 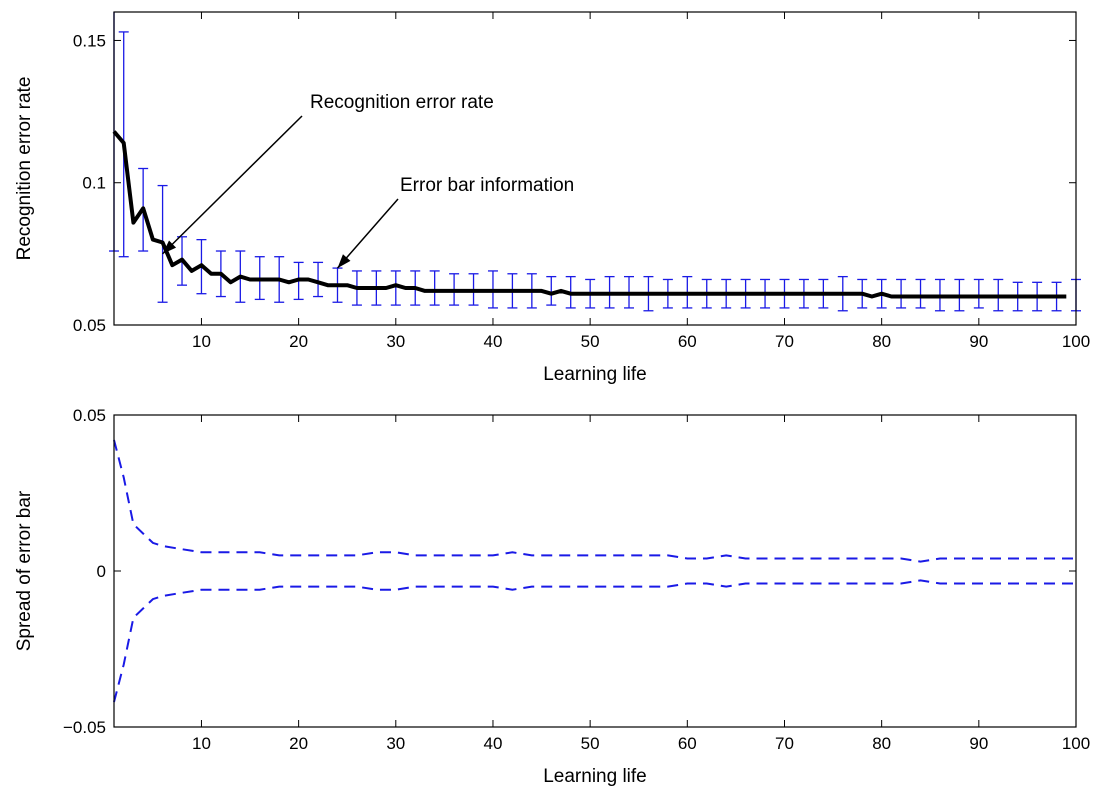 I want to click on annotation-error-bar-information: Error bar information, so click(x=487, y=185).